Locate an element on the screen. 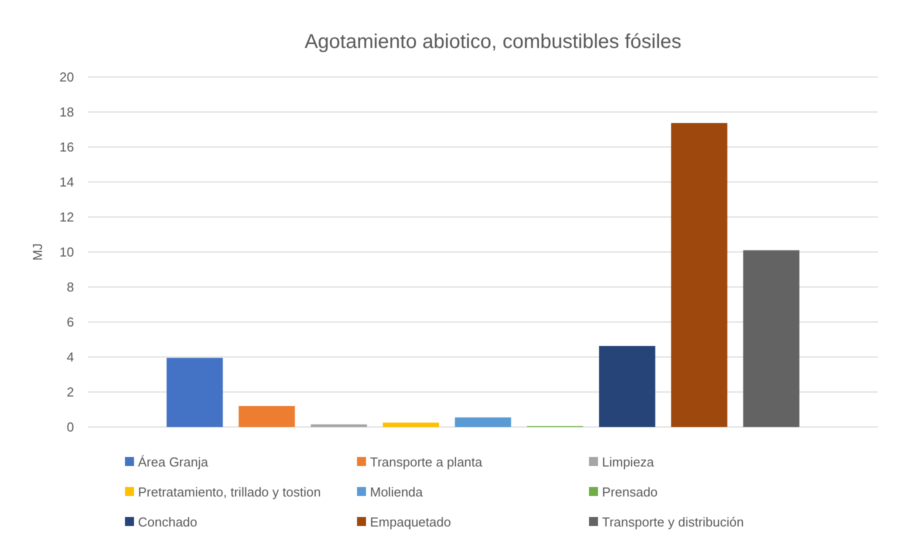 This screenshot has width=914, height=537. y-tick-label: 16 is located at coordinates (67, 147).